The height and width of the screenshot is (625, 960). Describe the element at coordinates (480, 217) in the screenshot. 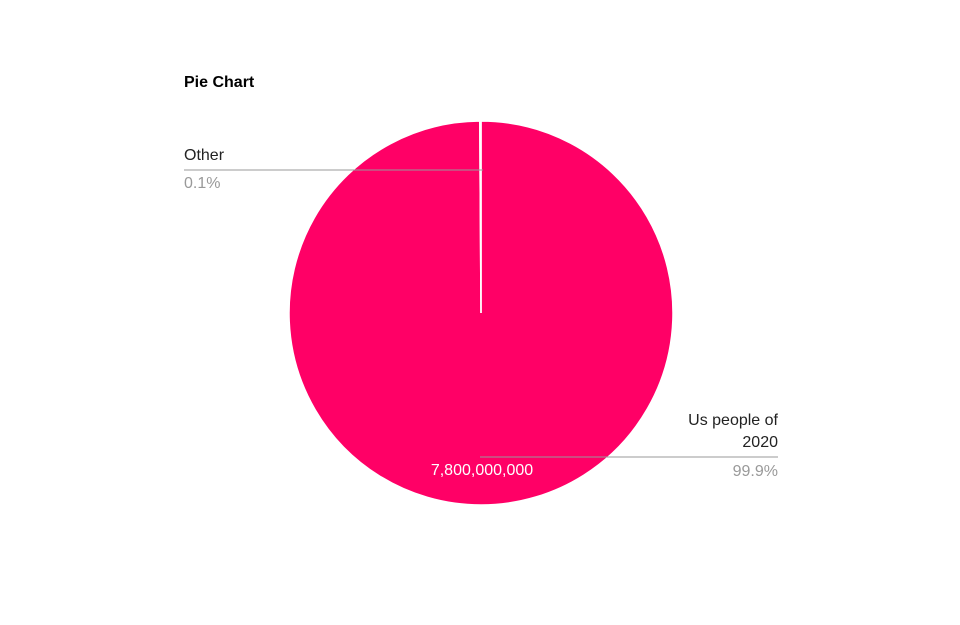

I see `pie-slice` at that location.